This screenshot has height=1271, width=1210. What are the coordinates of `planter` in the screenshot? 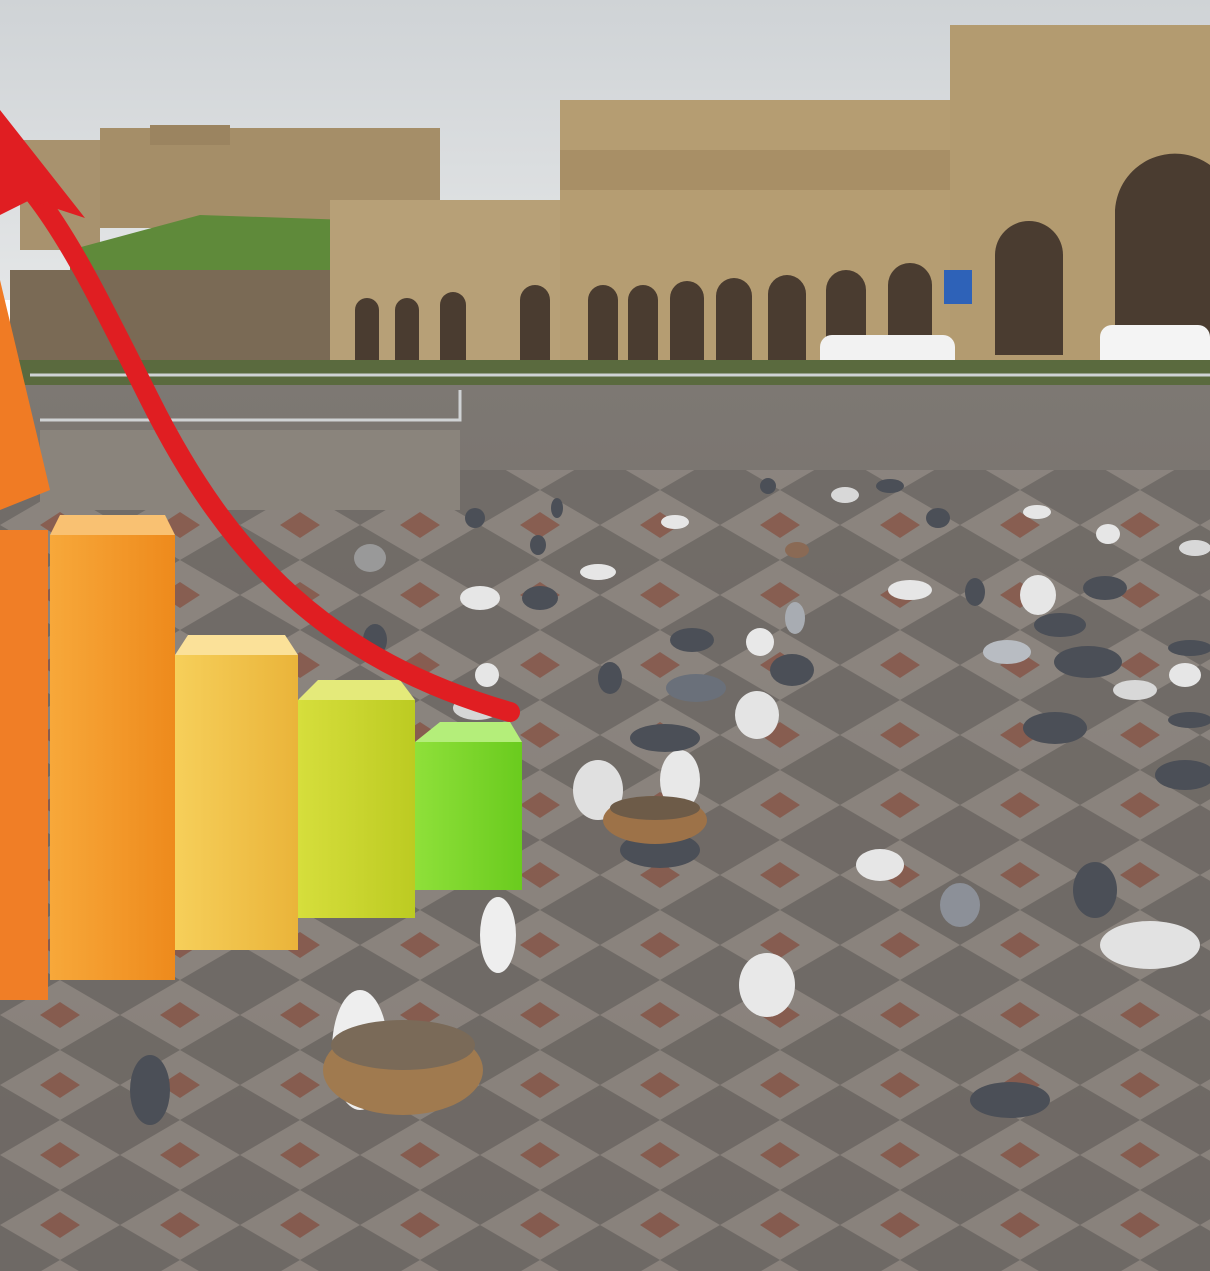 It's located at (250, 470).